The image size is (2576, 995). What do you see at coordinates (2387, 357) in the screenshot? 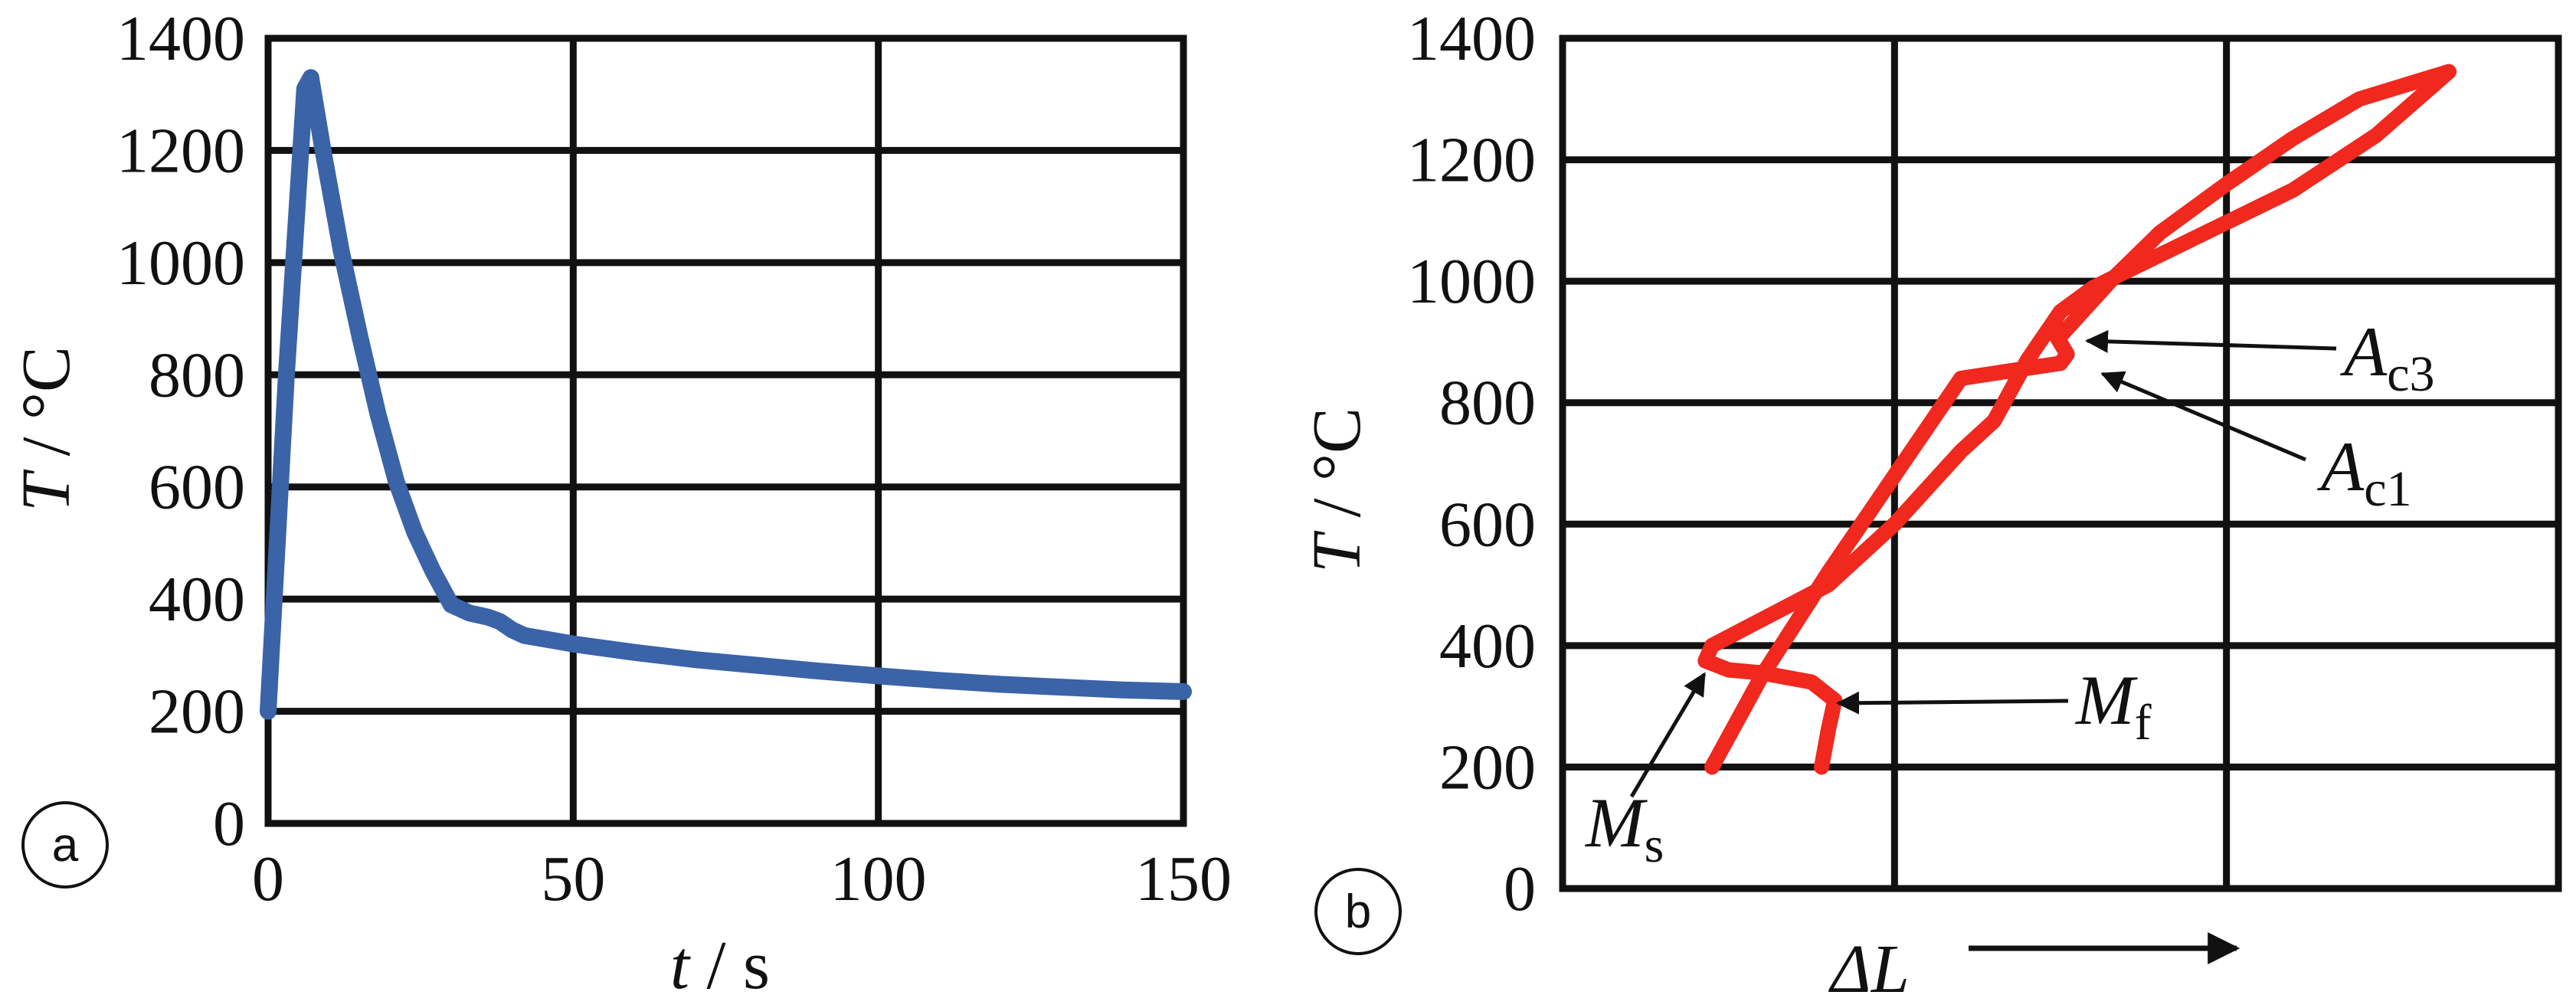
I see `ac3-label: Ac3` at bounding box center [2387, 357].